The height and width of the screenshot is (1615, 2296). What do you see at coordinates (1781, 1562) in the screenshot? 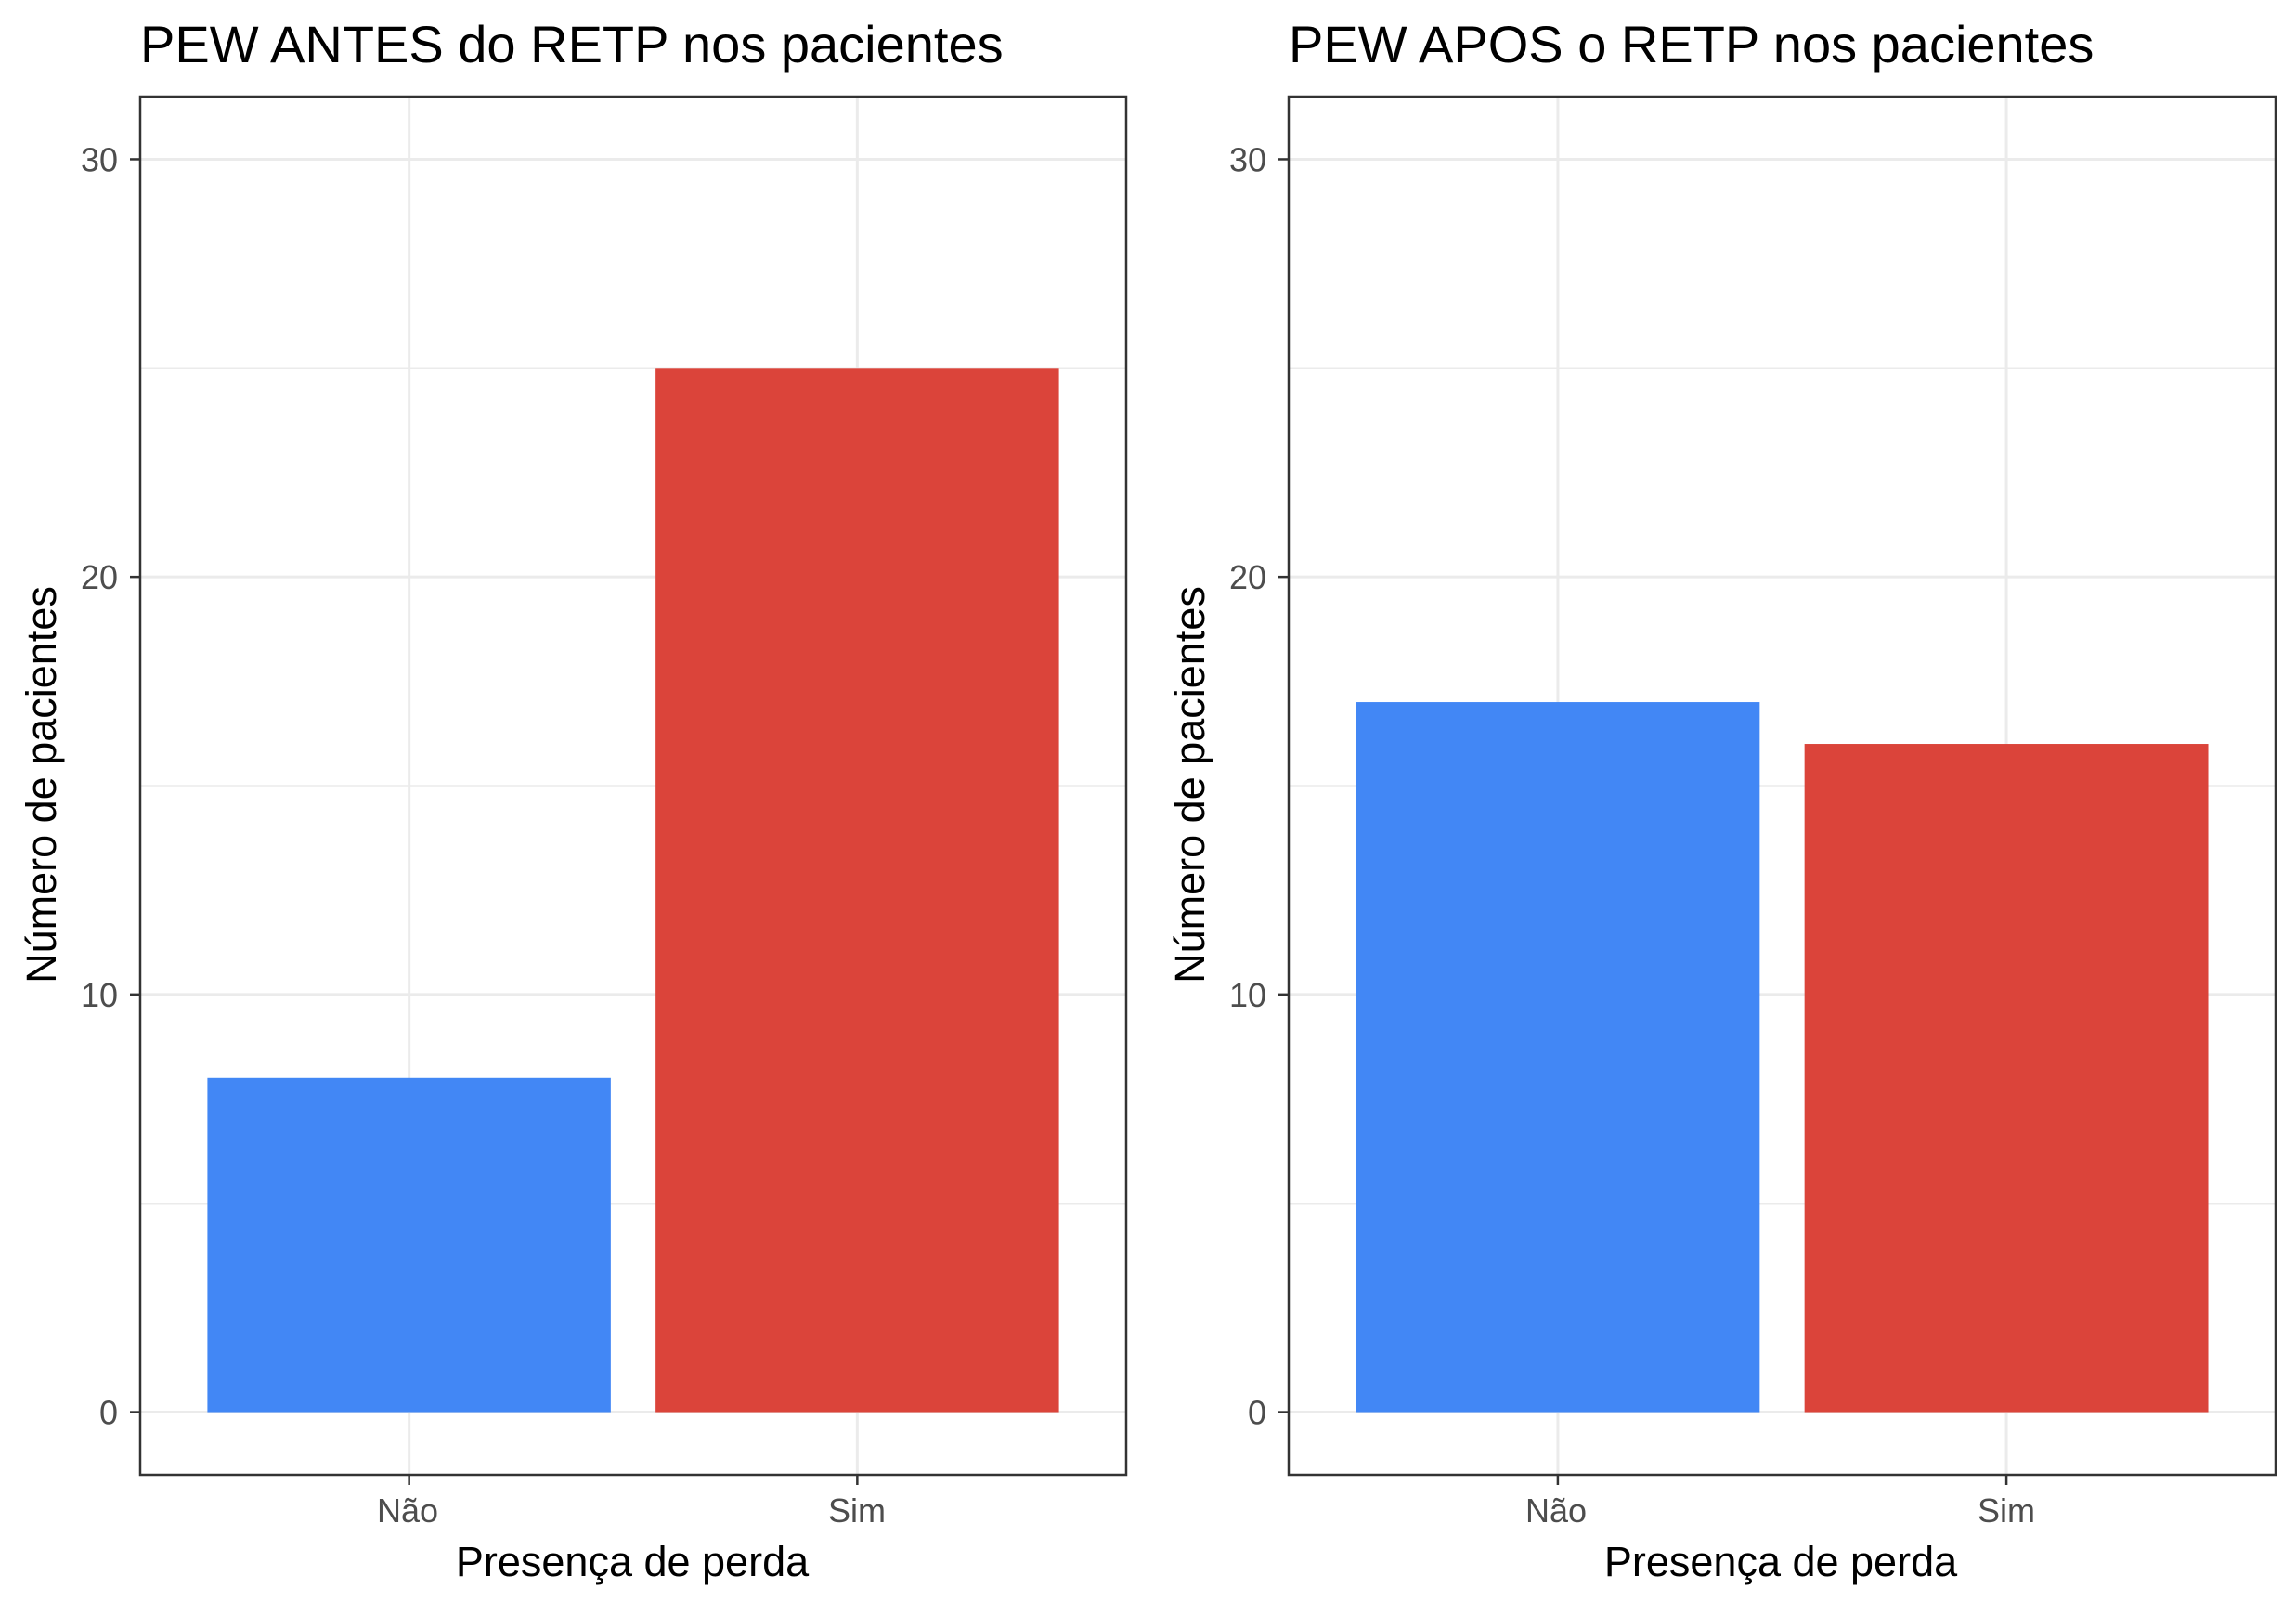
I see `x-axis-title-after: Presença de perda` at bounding box center [1781, 1562].